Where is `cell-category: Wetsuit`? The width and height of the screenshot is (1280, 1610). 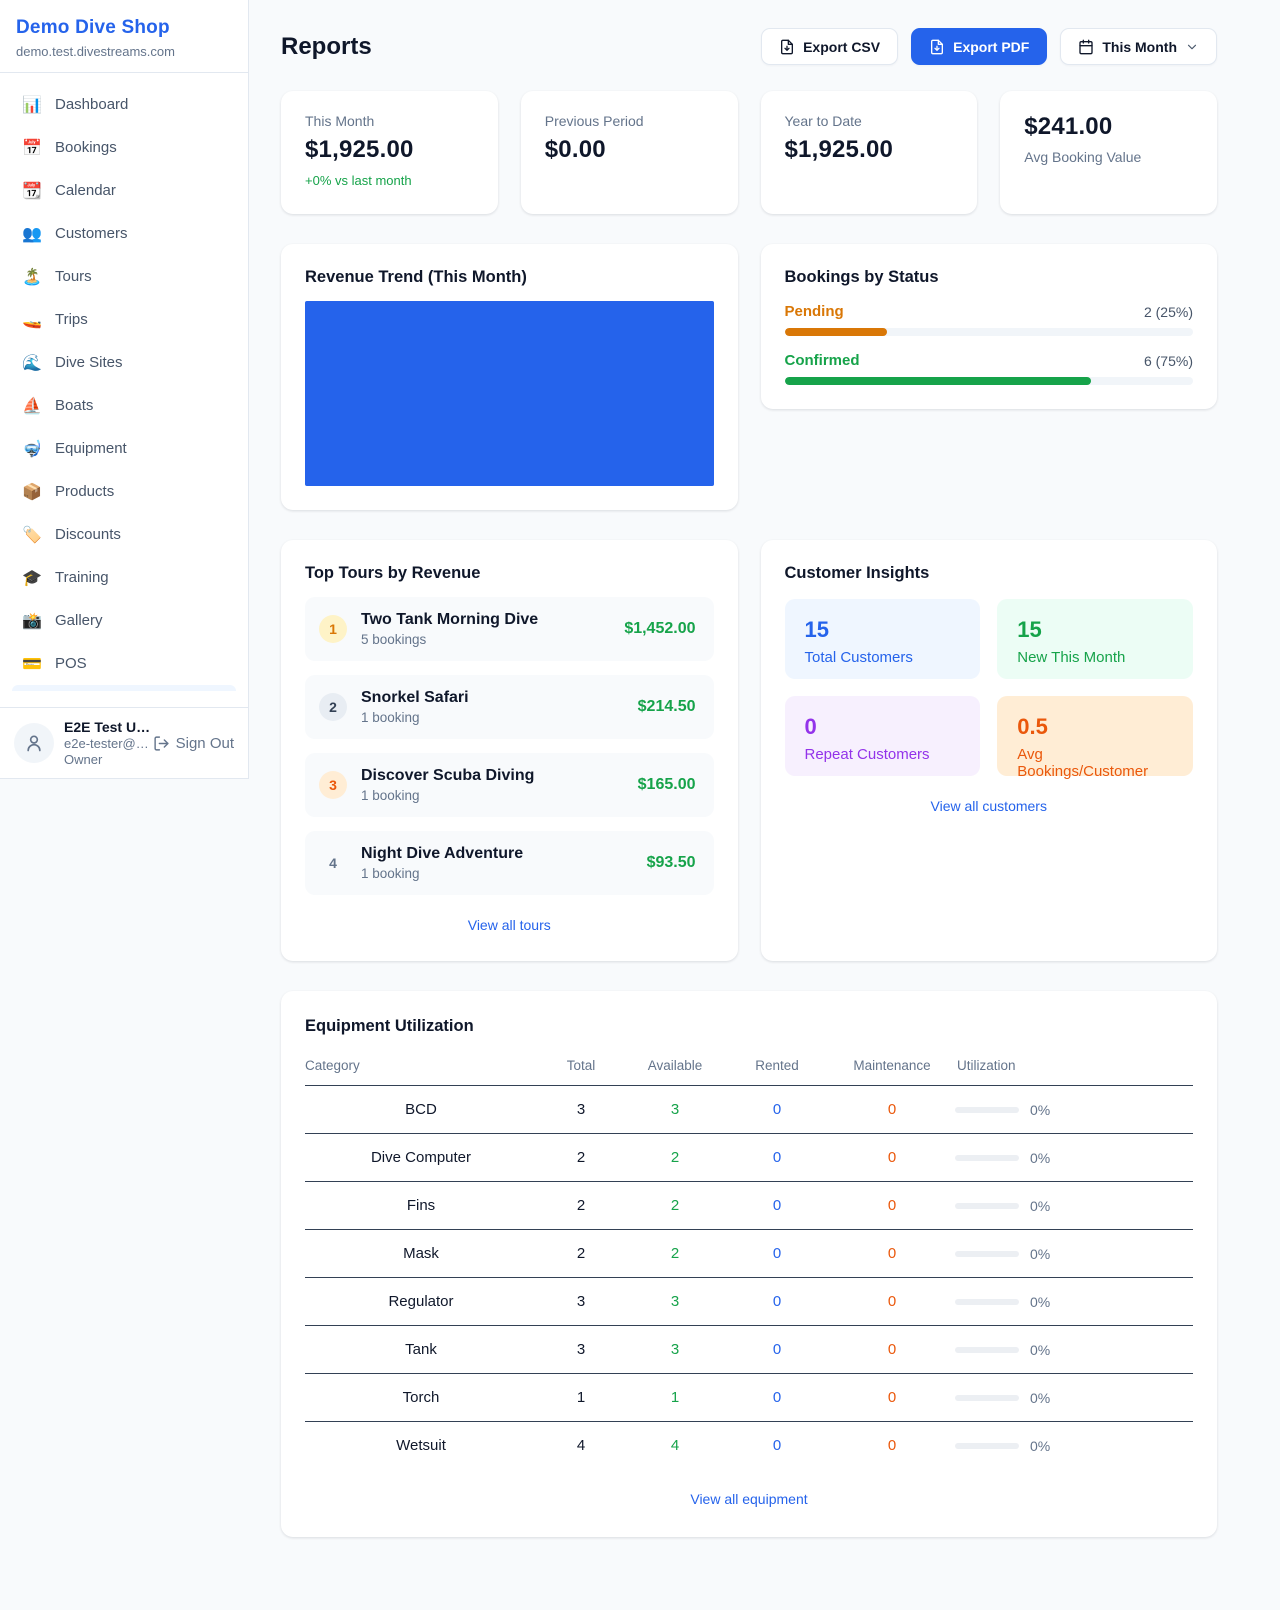
cell-category: Wetsuit is located at coordinates (421, 1445).